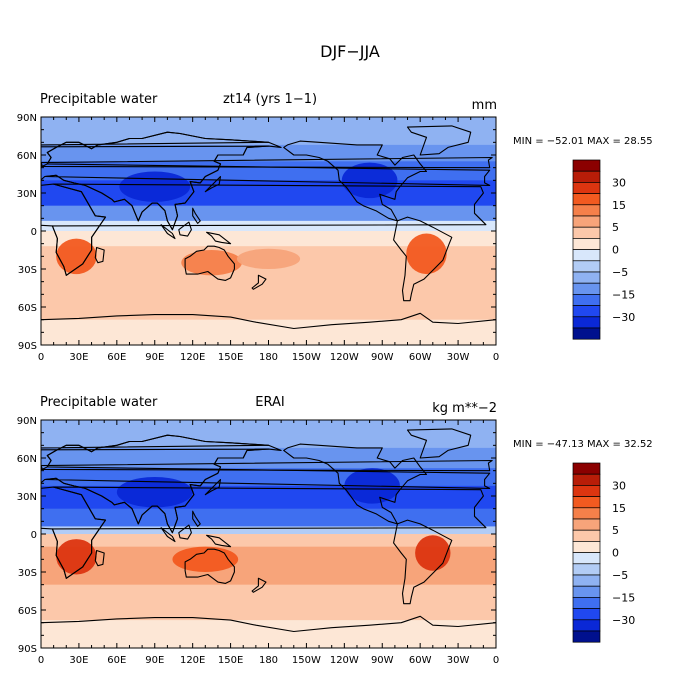 This screenshot has width=700, height=700. What do you see at coordinates (219, 541) in the screenshot?
I see `coastline-newguinea` at bounding box center [219, 541].